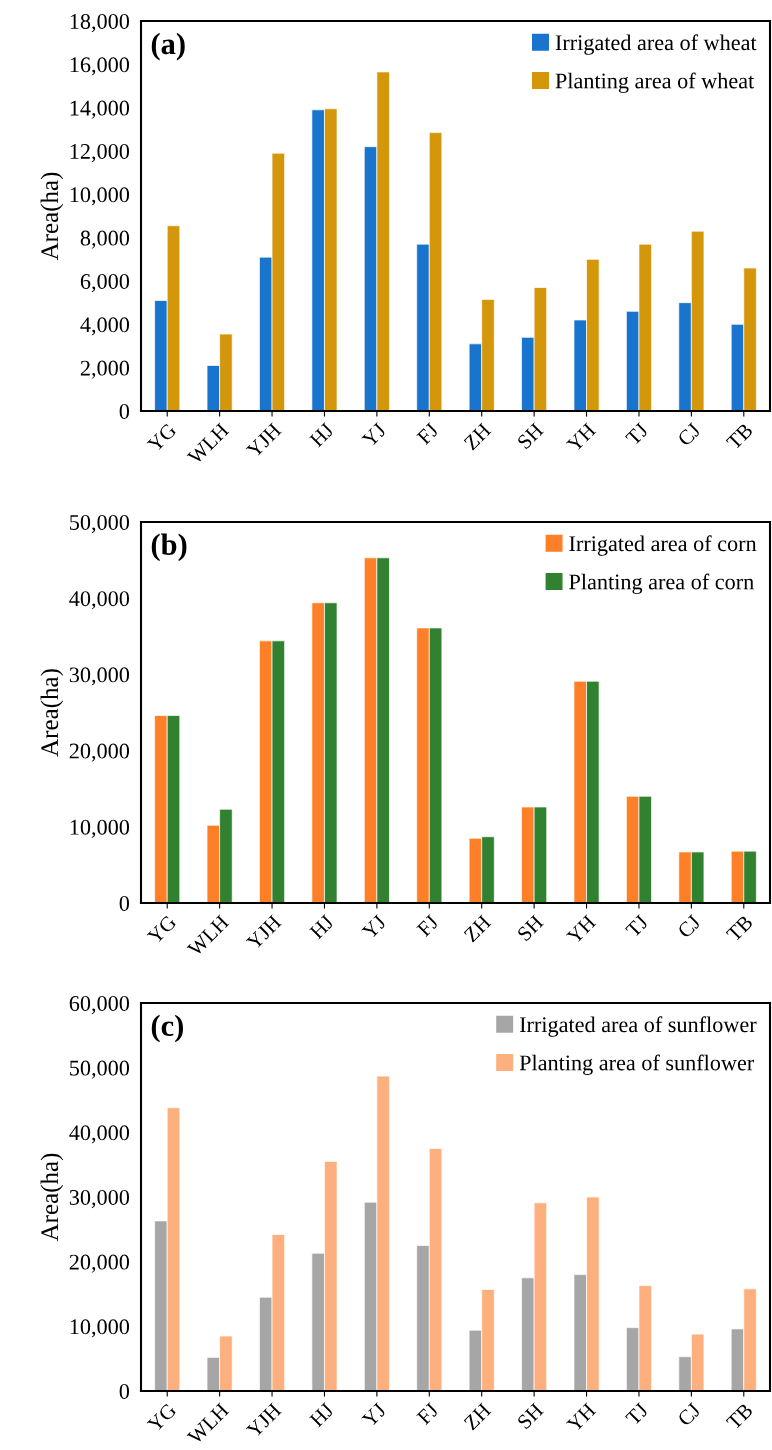  Describe the element at coordinates (167, 1028) in the screenshot. I see `annotation: (c)` at that location.